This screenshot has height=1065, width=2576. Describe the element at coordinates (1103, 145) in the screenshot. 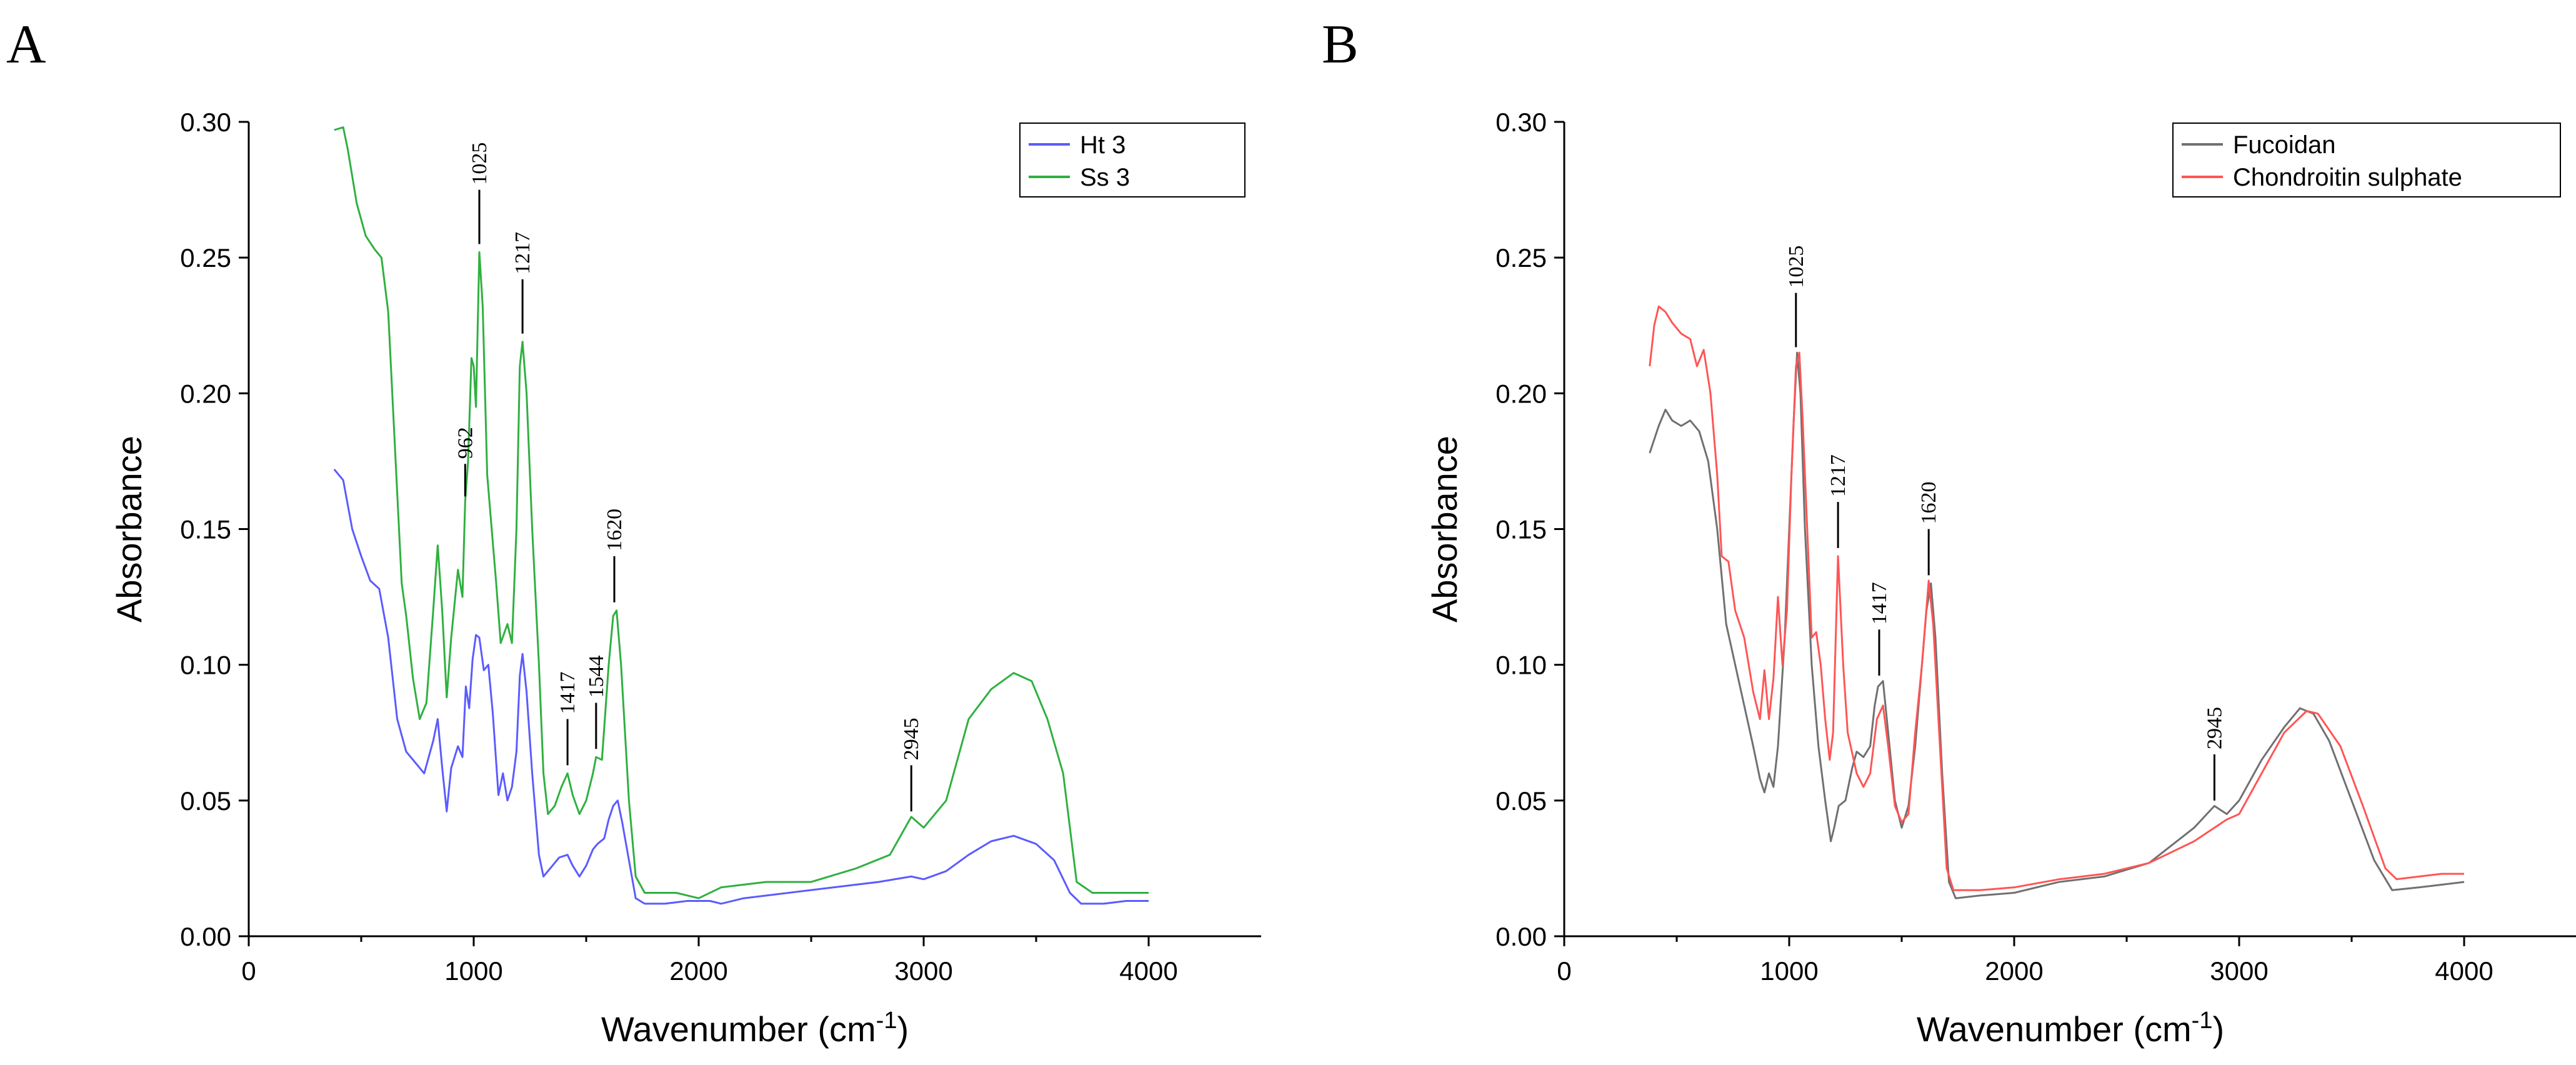

I see `legend-label: Ht 3` at that location.